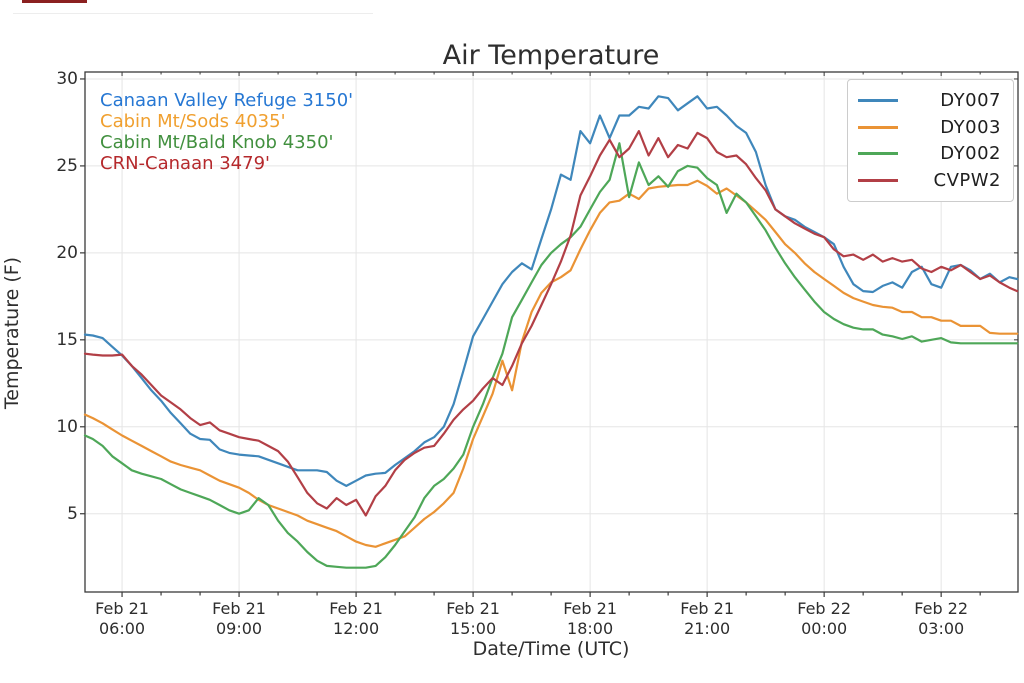 This screenshot has height=683, width=1024. Describe the element at coordinates (54, 1) in the screenshot. I see `top-left-red-bar` at that location.